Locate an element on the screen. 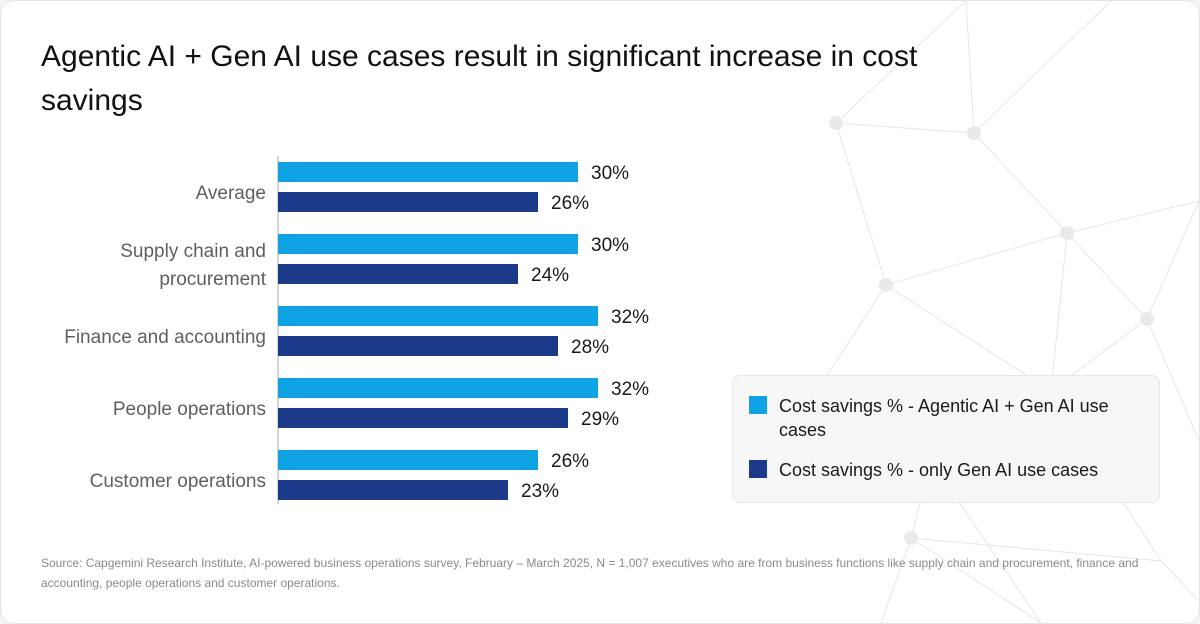  data-label-gen-ai: 26% is located at coordinates (570, 203).